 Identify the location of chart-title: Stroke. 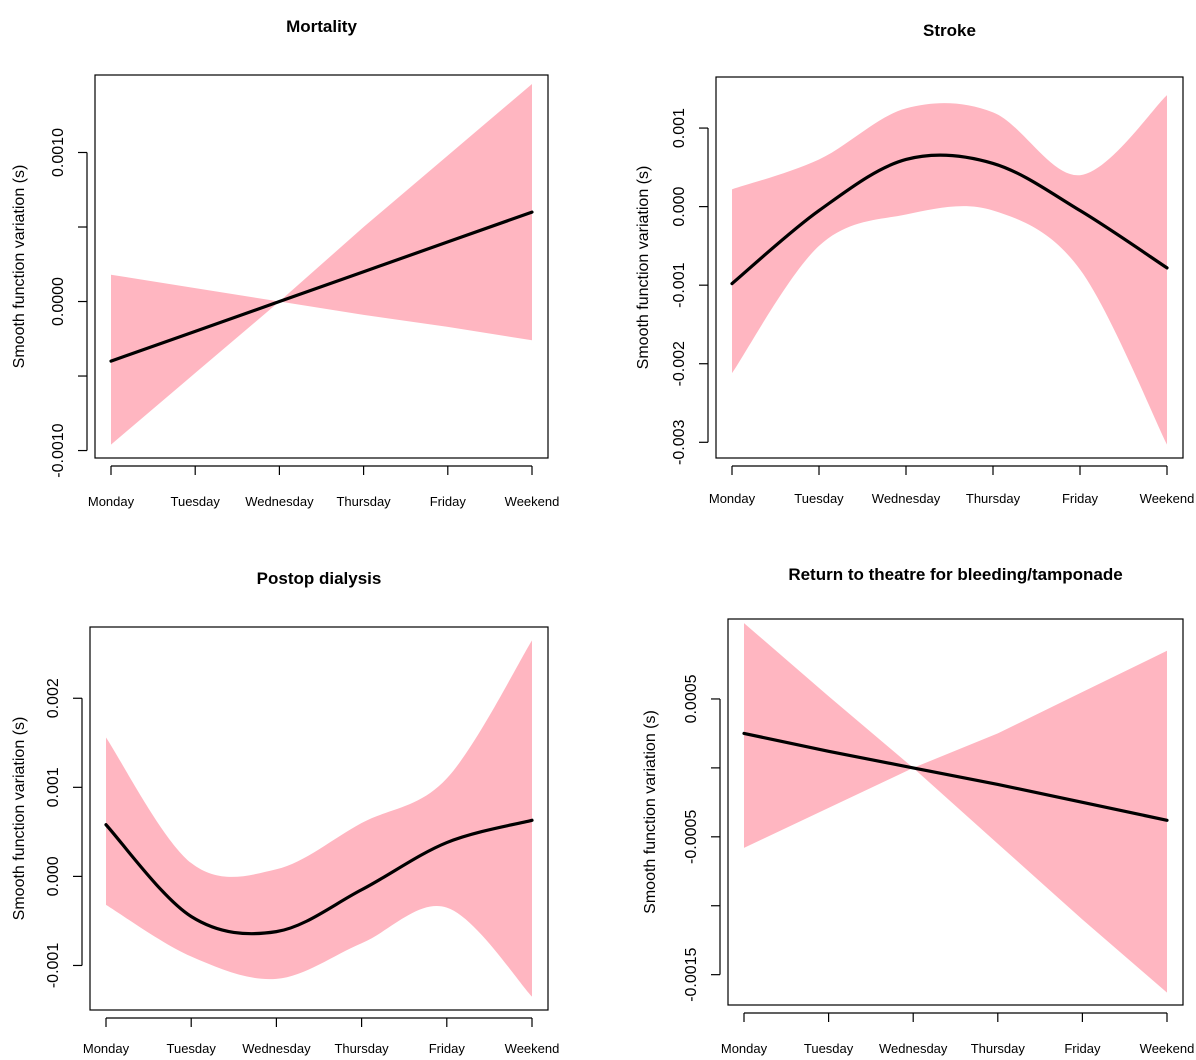
(949, 30).